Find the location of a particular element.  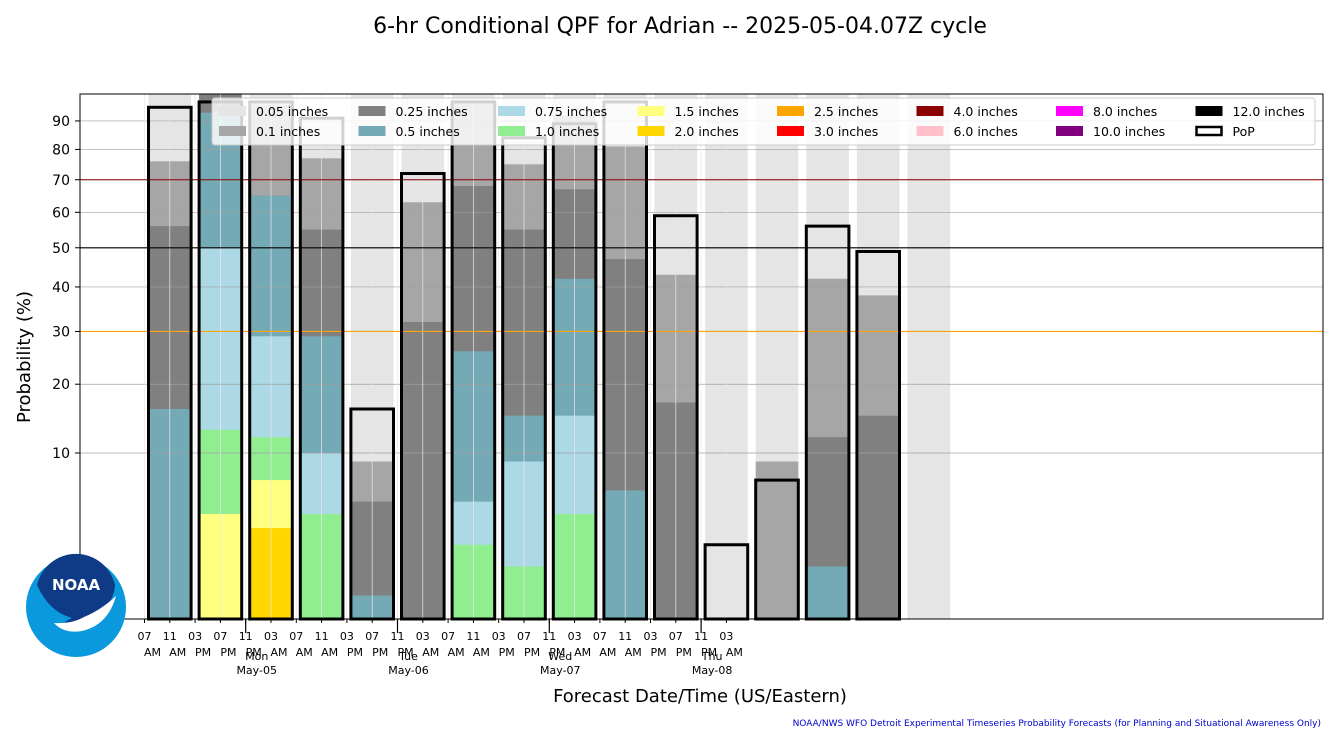

y-axis-label: Probability (%) is located at coordinates (24, 357).